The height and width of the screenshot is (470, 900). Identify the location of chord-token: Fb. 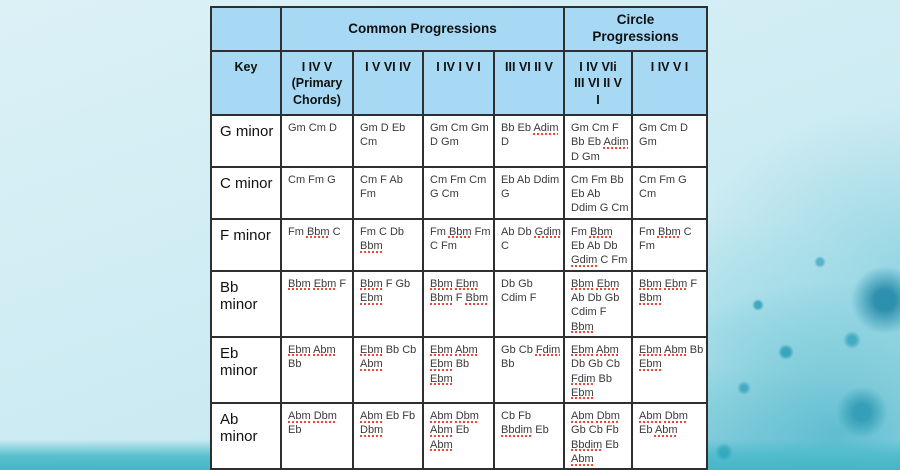
(612, 430).